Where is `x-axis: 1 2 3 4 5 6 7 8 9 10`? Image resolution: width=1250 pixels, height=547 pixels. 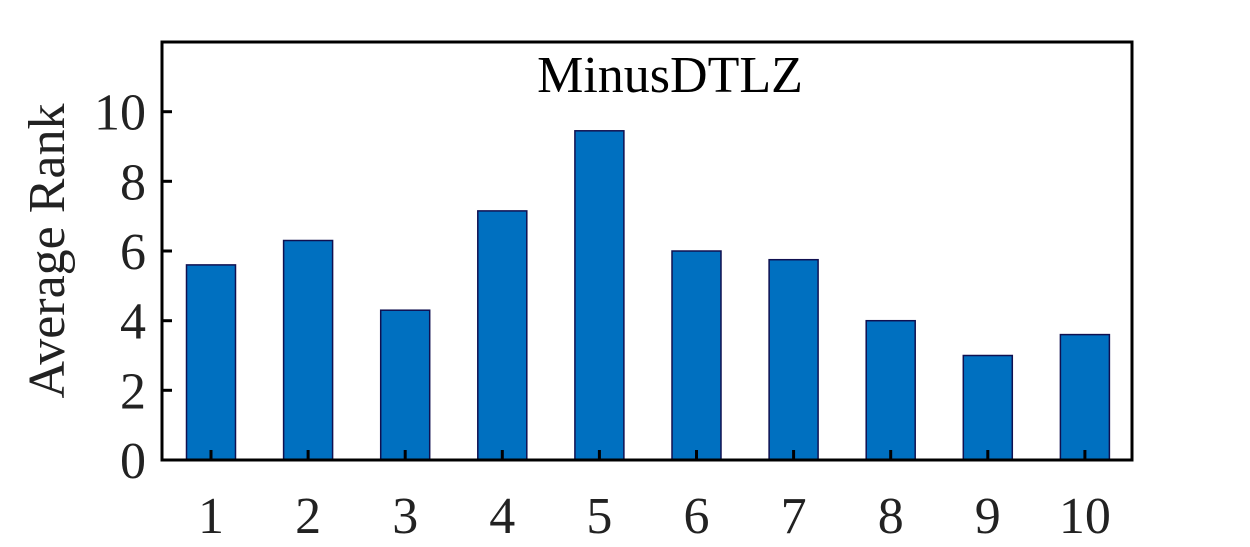 x-axis: 1 2 3 4 5 6 7 8 9 10 is located at coordinates (654, 497).